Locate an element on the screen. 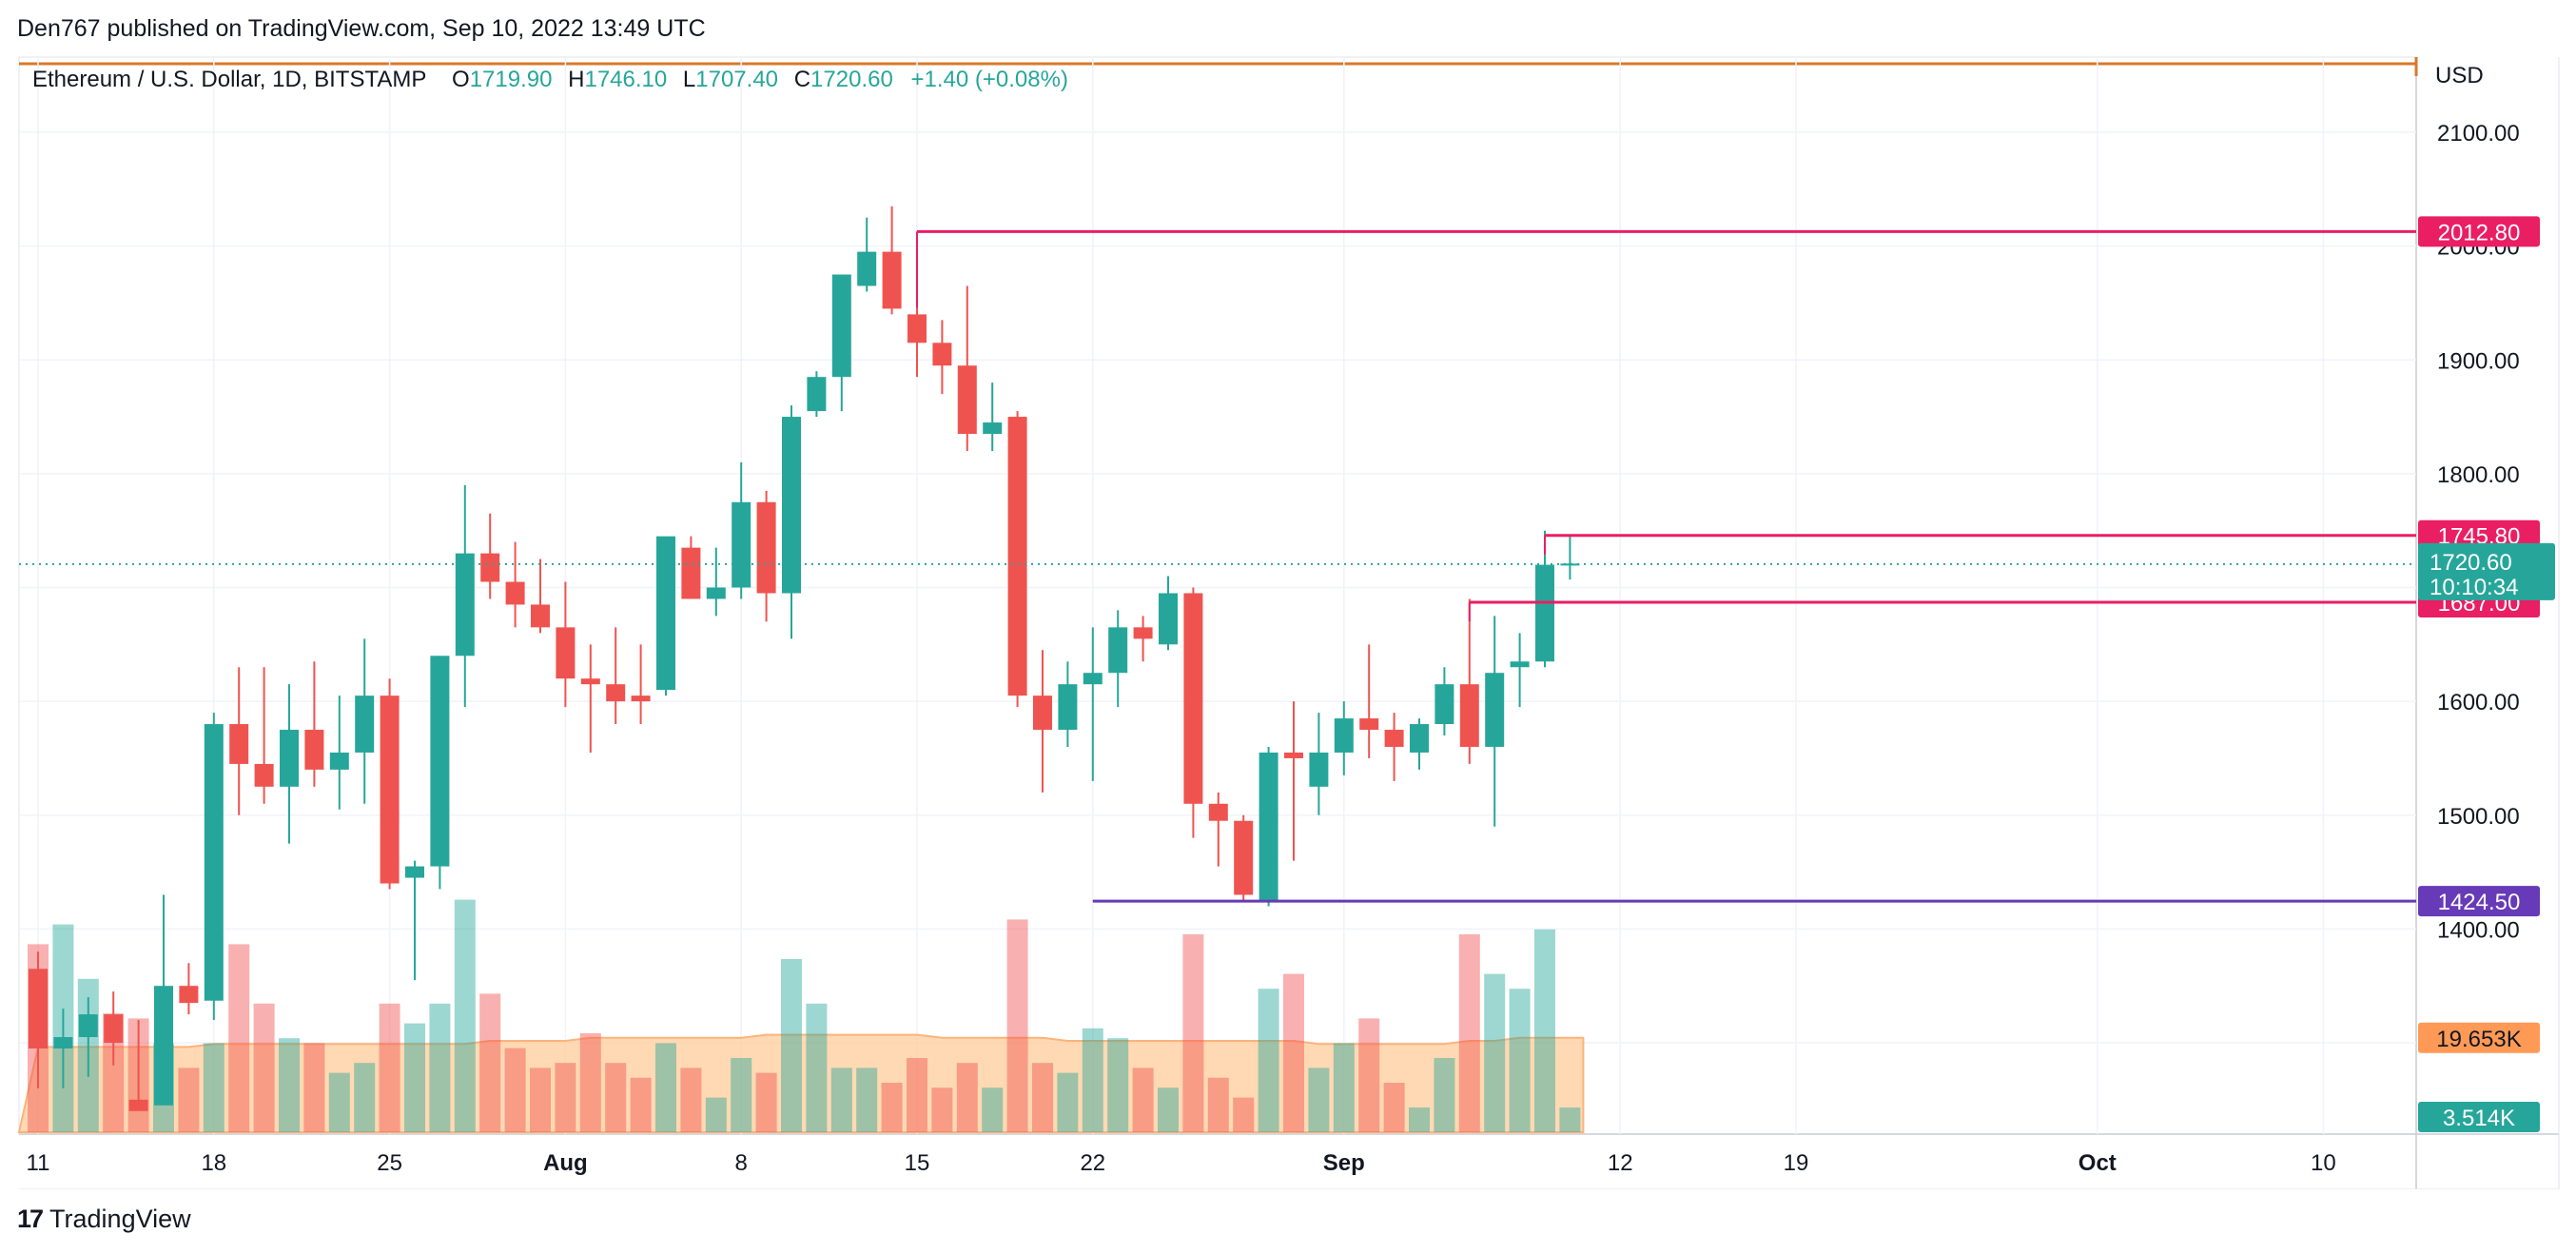 This screenshot has width=2576, height=1254. brand-name: TradingView is located at coordinates (120, 1219).